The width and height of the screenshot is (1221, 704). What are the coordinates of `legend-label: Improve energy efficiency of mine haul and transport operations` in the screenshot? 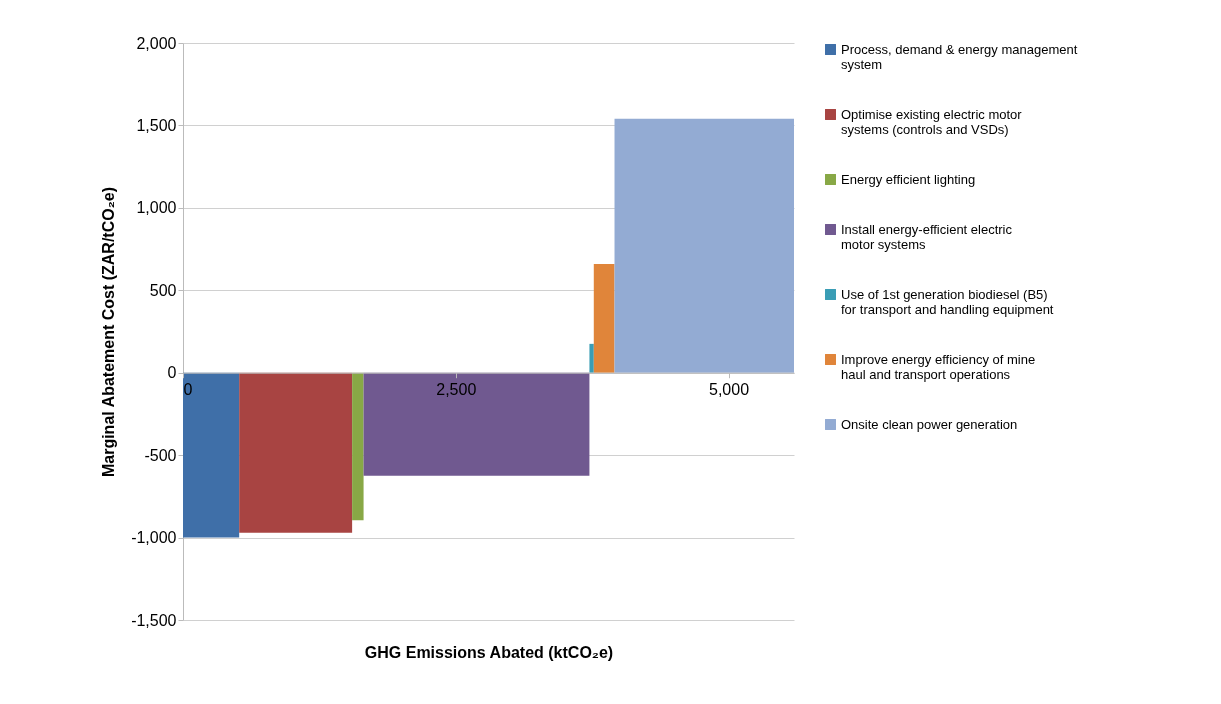 It's located at (938, 366).